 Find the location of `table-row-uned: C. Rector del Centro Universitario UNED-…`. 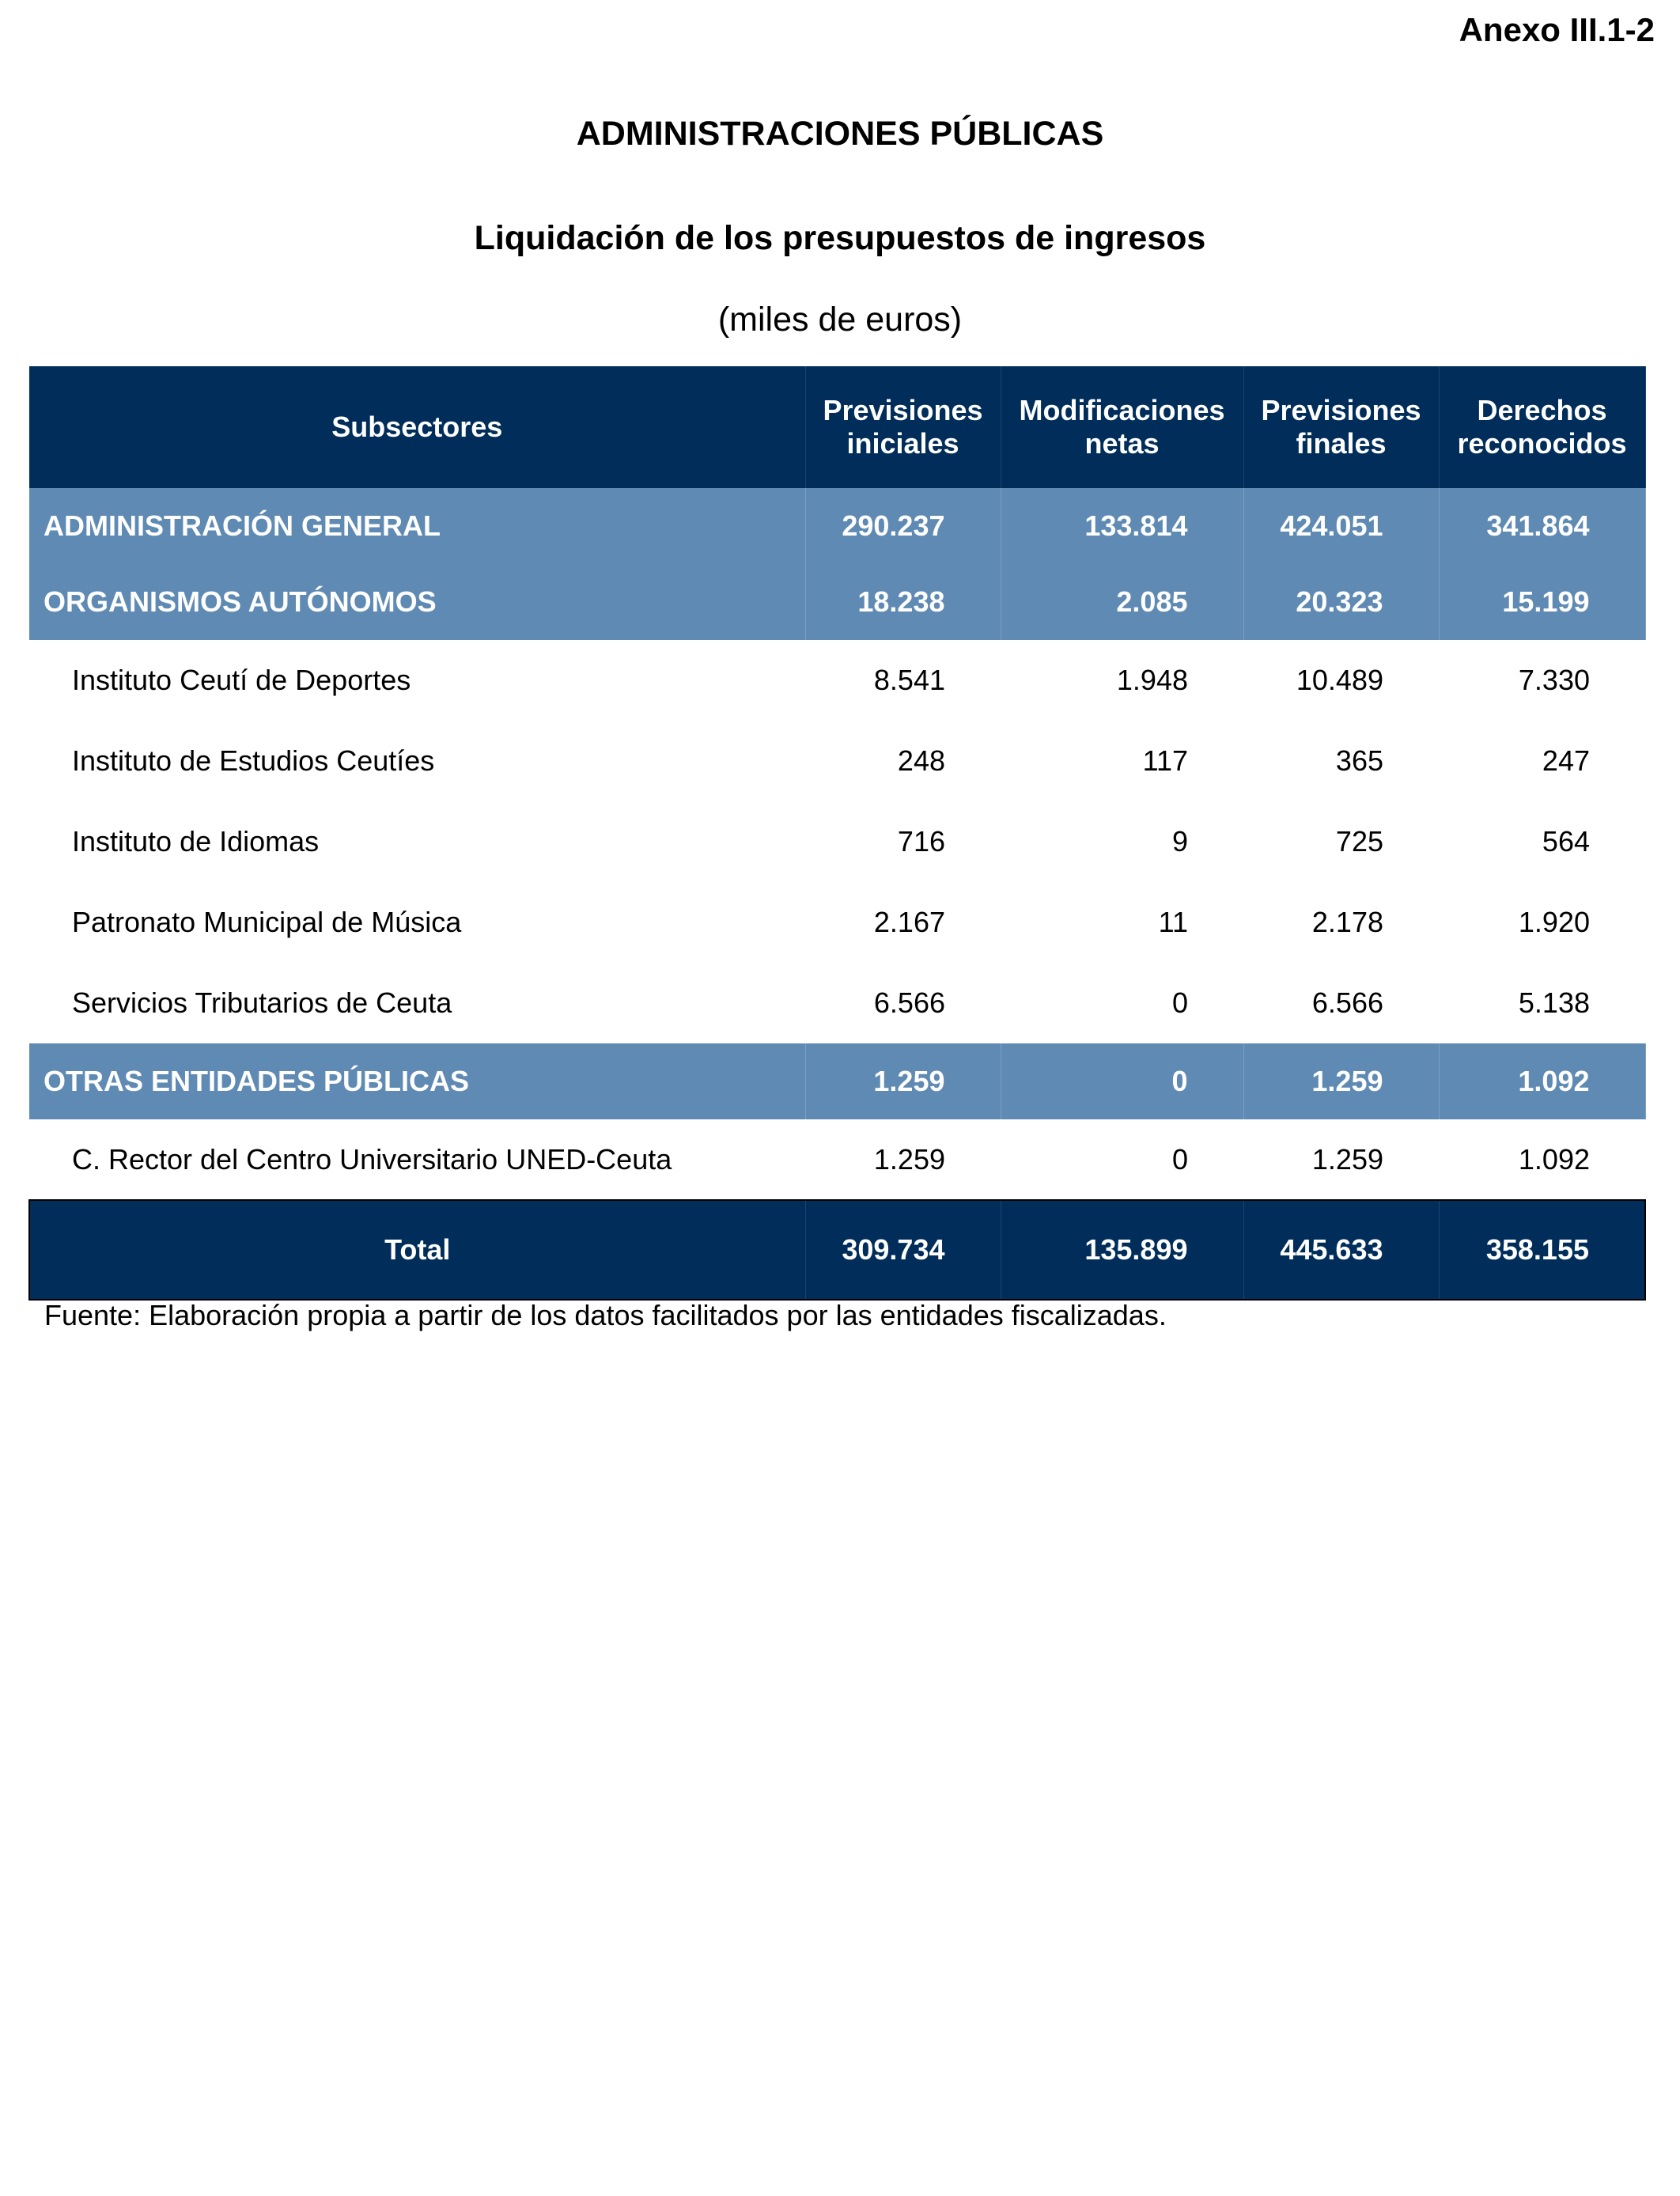

table-row-uned: C. Rector del Centro Universitario UNED-… is located at coordinates (837, 1159).